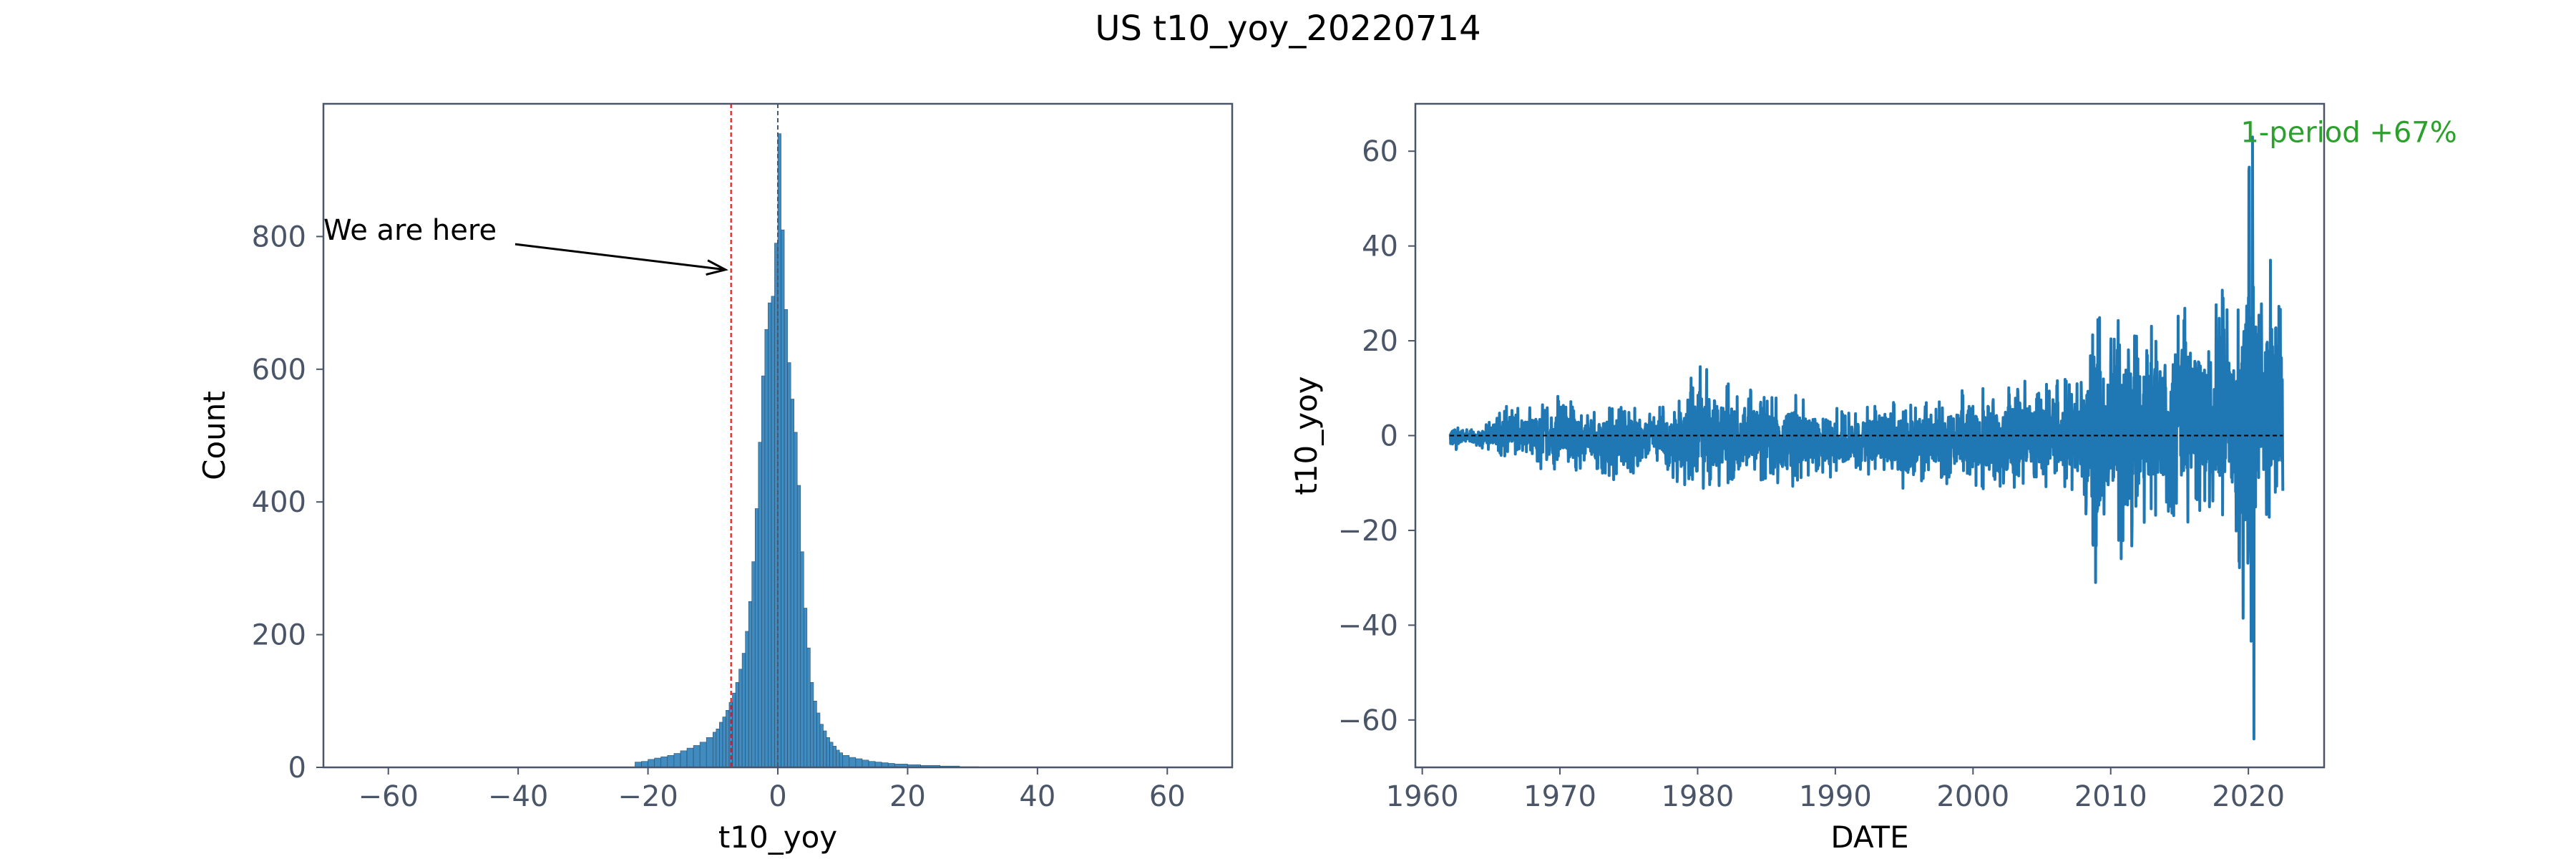 This screenshot has width=2576, height=859. What do you see at coordinates (717, 267) in the screenshot?
I see `arrow-head` at bounding box center [717, 267].